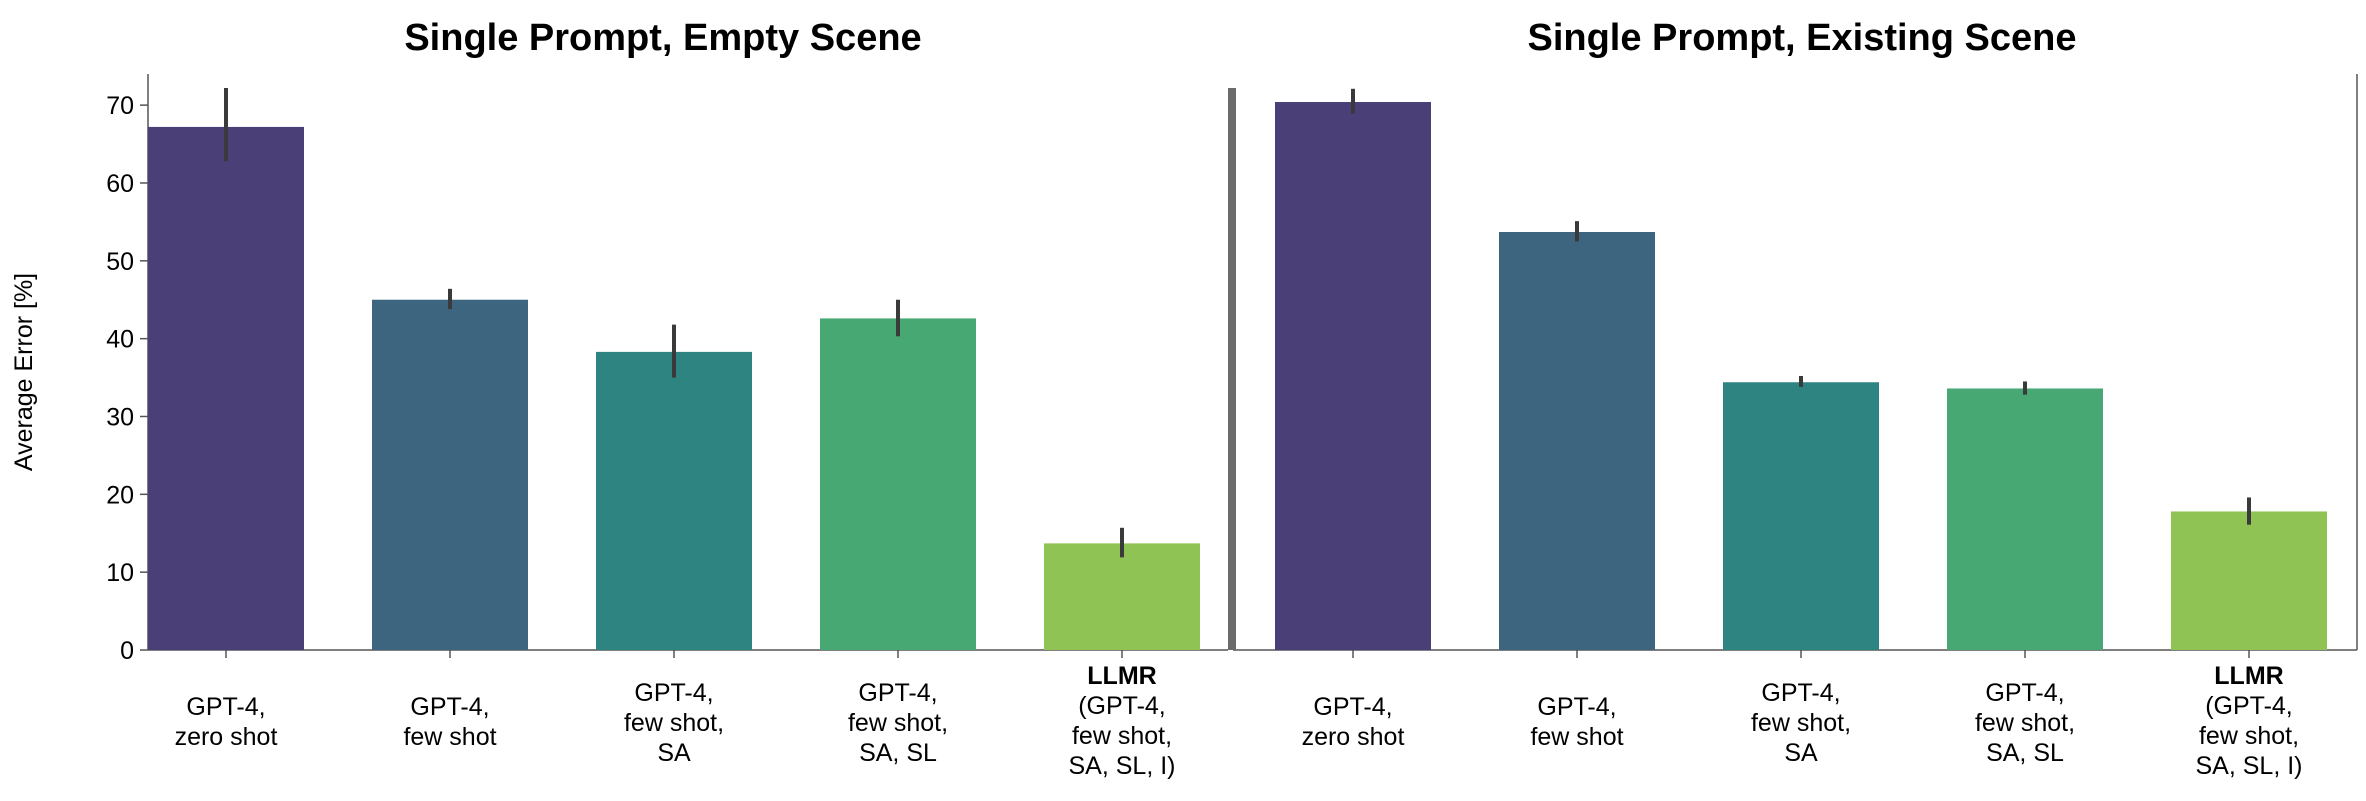 The image size is (2366, 801). What do you see at coordinates (898, 723) in the screenshot?
I see `x-tick-label-1-4-line-2: few shot,` at bounding box center [898, 723].